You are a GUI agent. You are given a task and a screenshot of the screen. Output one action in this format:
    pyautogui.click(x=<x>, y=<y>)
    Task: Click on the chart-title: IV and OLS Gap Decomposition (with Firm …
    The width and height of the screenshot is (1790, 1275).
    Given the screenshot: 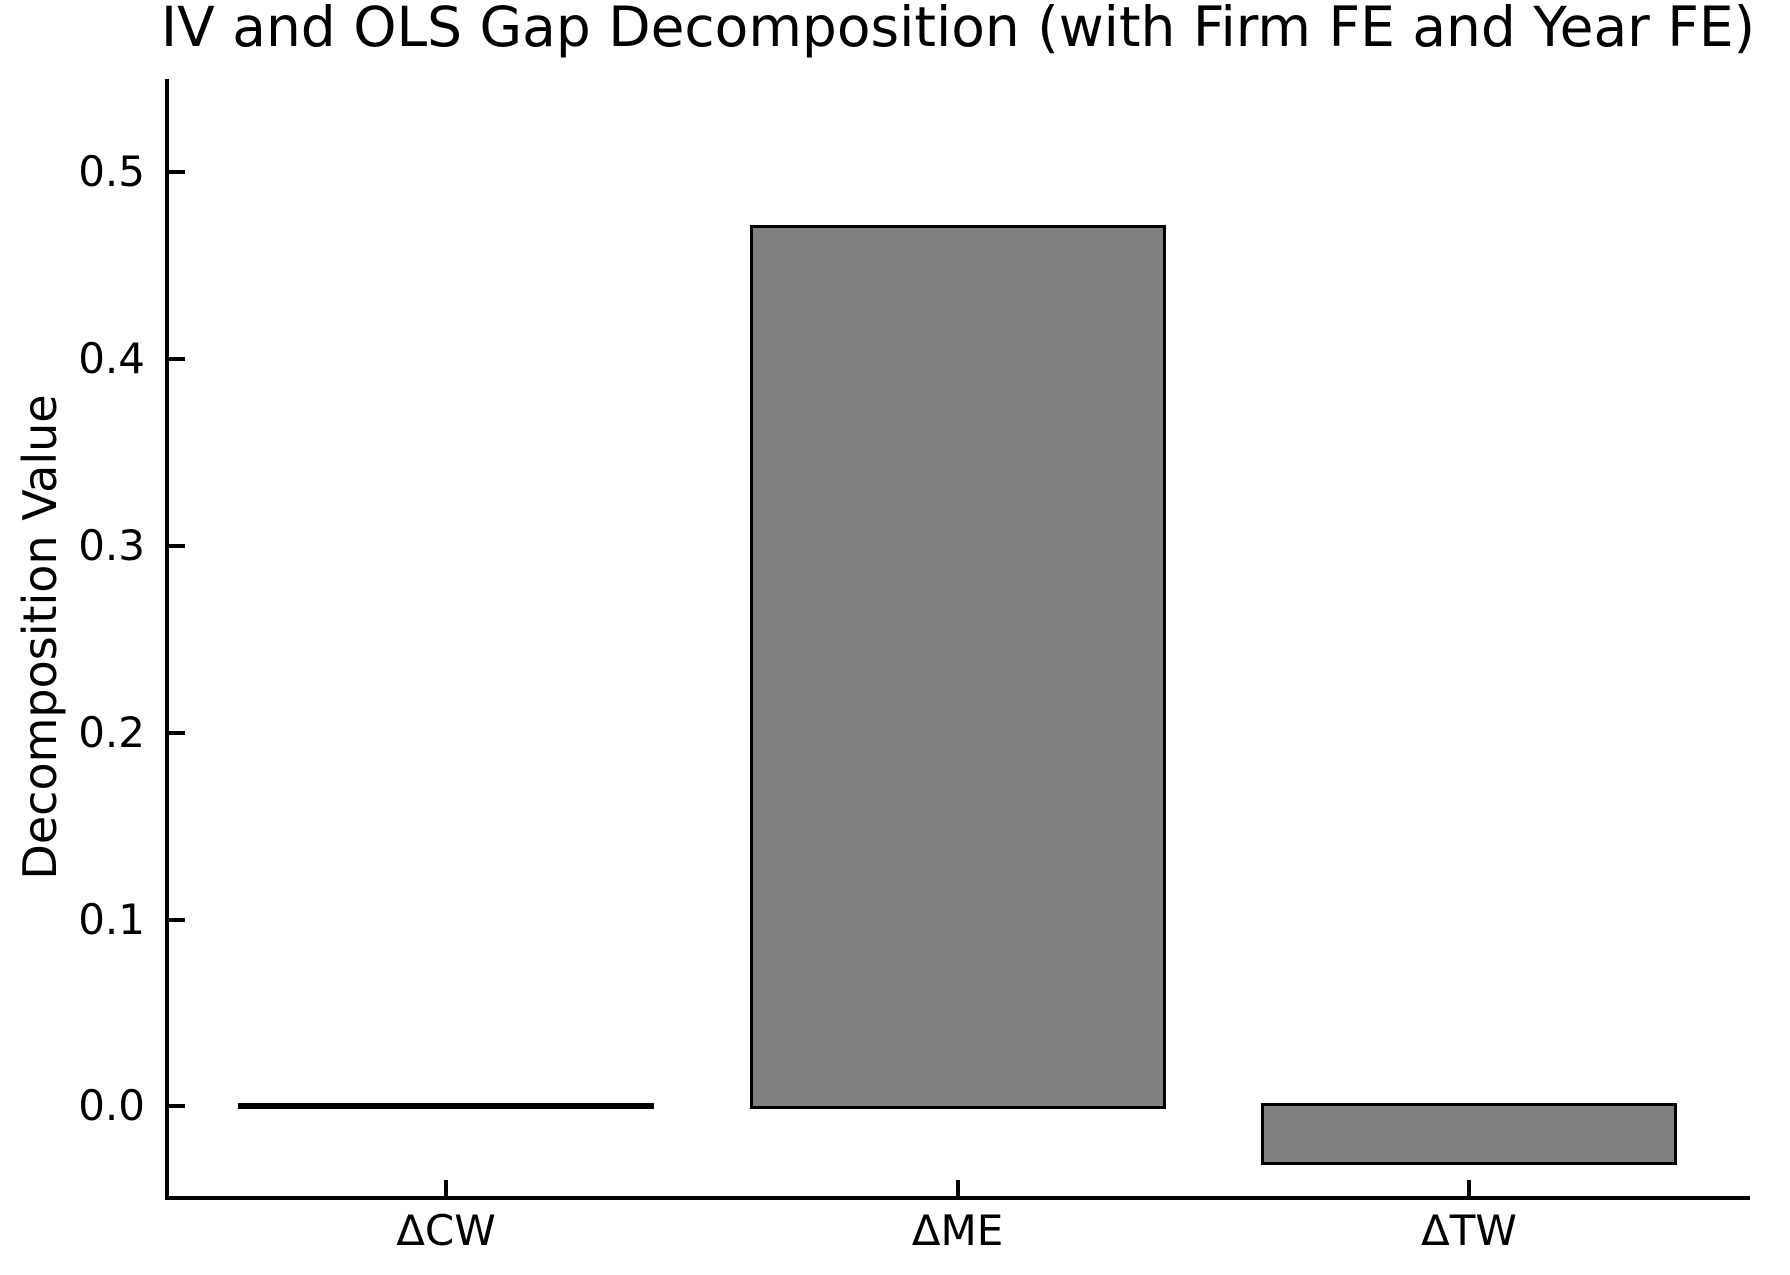 What is the action you would take?
    pyautogui.click(x=958, y=29)
    